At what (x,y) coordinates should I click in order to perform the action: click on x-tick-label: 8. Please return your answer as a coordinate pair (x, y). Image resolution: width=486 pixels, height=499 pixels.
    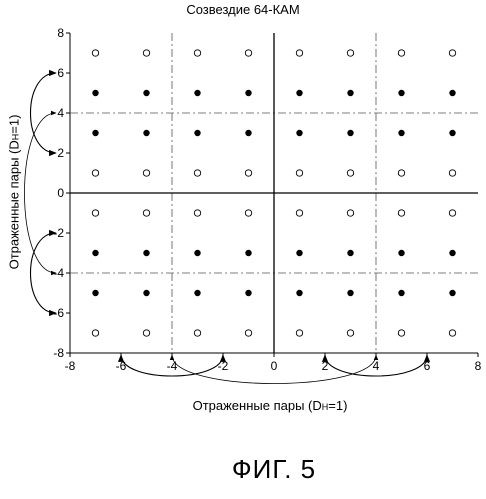
    Looking at the image, I should click on (478, 366).